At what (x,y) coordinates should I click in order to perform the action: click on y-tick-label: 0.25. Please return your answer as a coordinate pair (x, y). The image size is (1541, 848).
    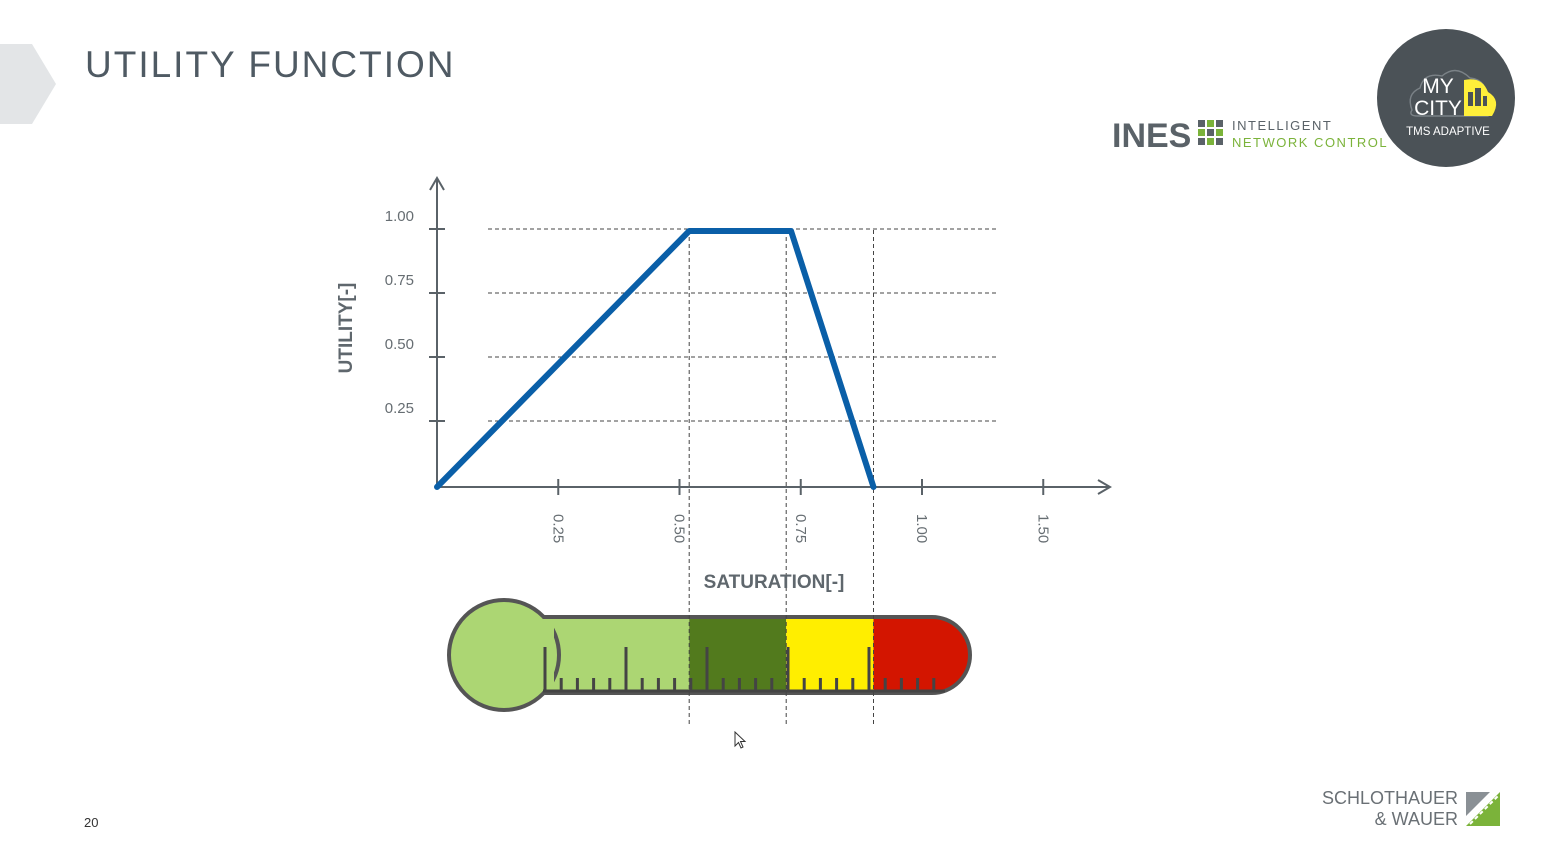
    Looking at the image, I should click on (399, 408).